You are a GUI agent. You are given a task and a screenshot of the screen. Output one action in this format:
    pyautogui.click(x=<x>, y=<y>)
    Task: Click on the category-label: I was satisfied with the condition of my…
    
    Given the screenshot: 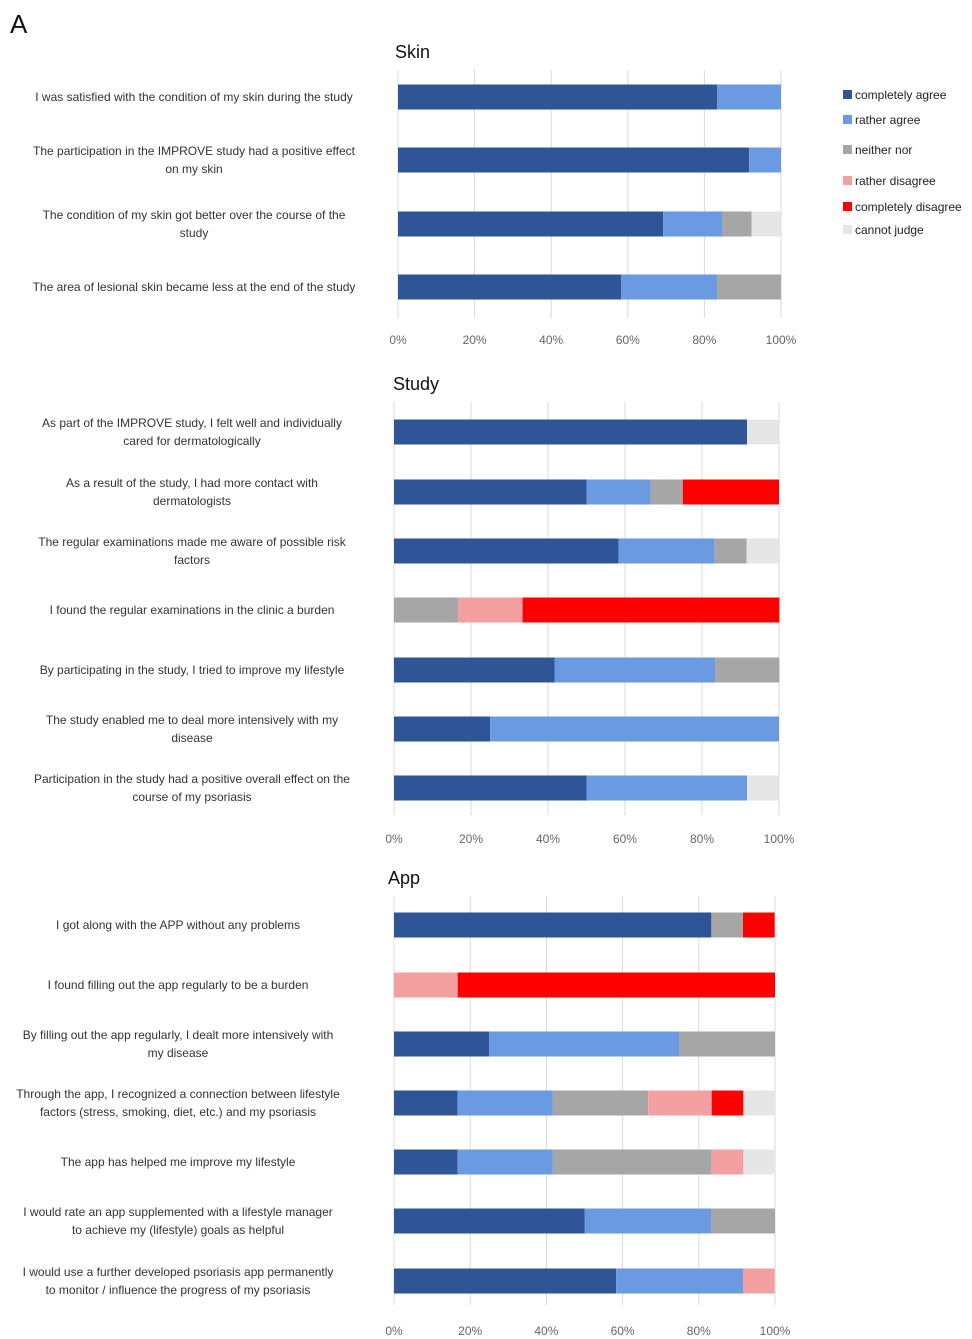 What is the action you would take?
    pyautogui.click(x=194, y=97)
    